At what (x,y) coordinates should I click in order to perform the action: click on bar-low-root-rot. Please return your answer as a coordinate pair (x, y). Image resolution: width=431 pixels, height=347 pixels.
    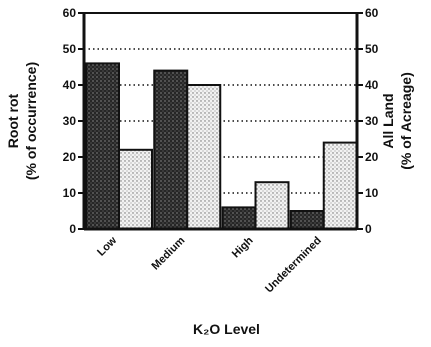
    Looking at the image, I should click on (102, 146).